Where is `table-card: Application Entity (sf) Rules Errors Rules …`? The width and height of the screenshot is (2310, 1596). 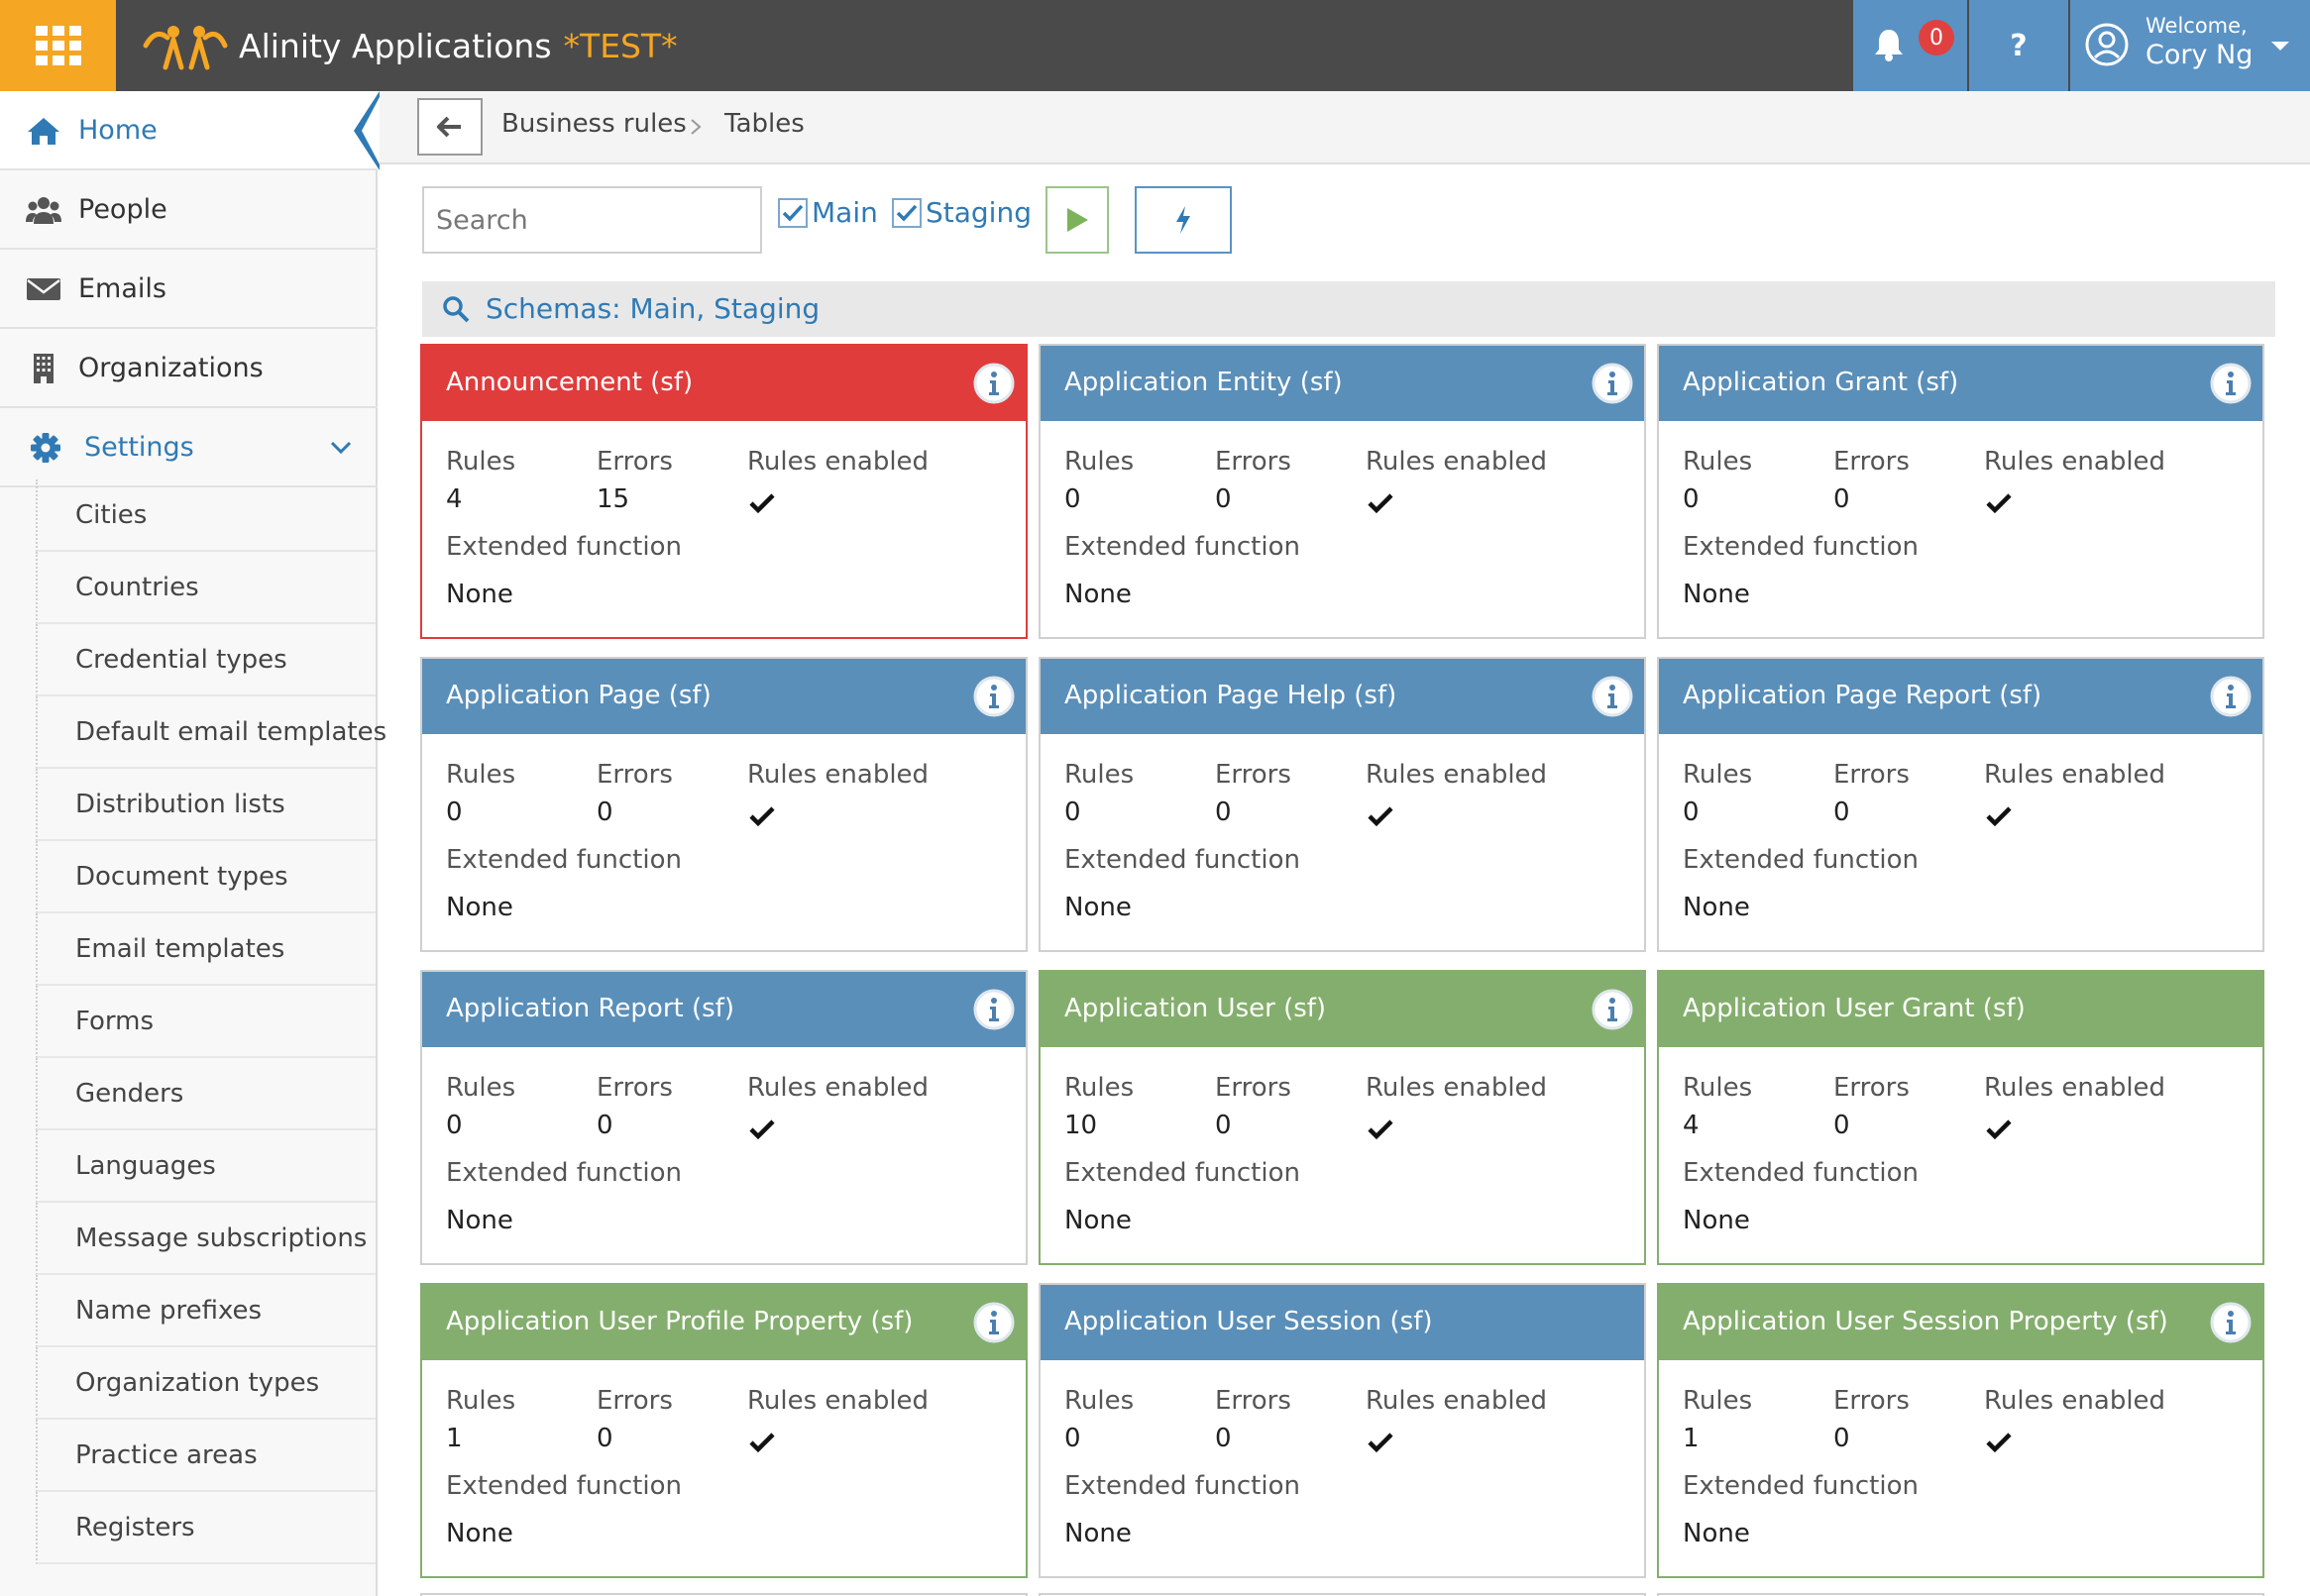 table-card: Application Entity (sf) Rules Errors Rules … is located at coordinates (1342, 491).